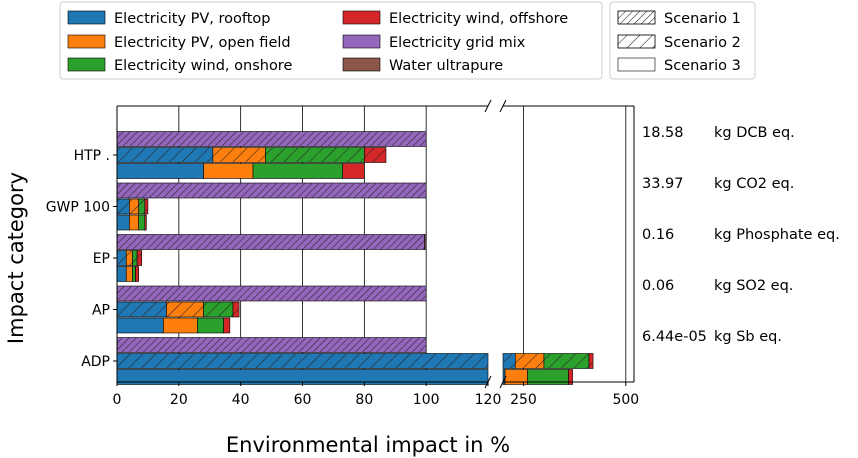 Image resolution: width=858 pixels, height=458 pixels. What do you see at coordinates (478, 19) in the screenshot?
I see `legend-label-electricity-wind-offshore: Electricity wind, offshore` at bounding box center [478, 19].